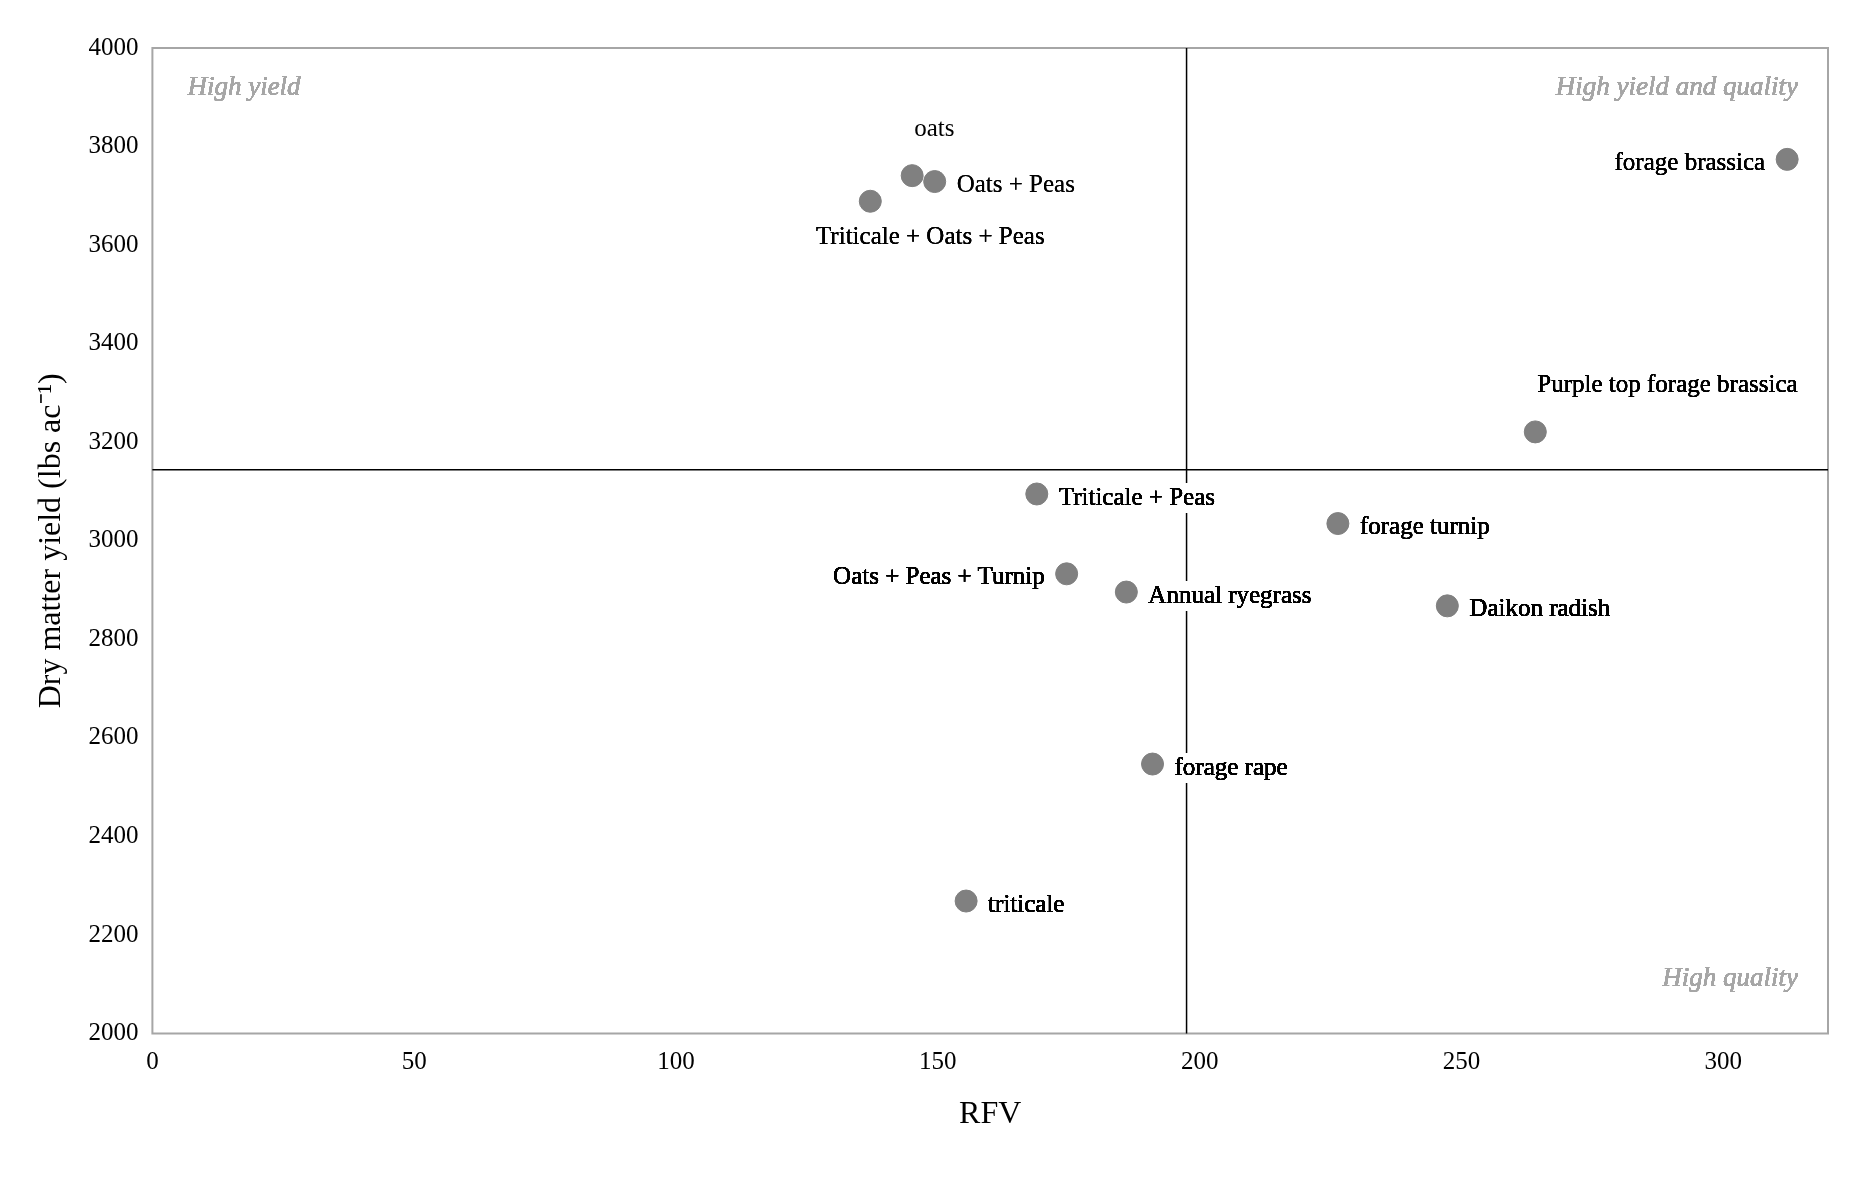 The width and height of the screenshot is (1858, 1178). Describe the element at coordinates (1230, 594) in the screenshot. I see `series-label: Annual ryegrass` at that location.